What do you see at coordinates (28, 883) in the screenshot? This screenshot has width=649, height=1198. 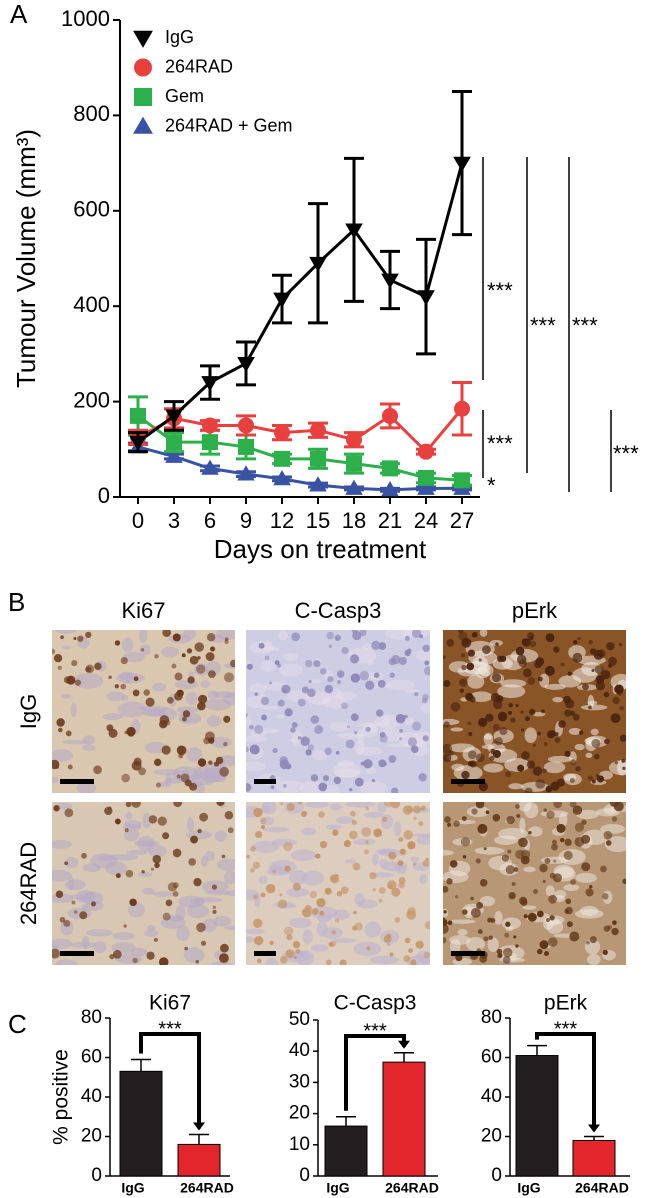 I see `row-label: 264RAD` at bounding box center [28, 883].